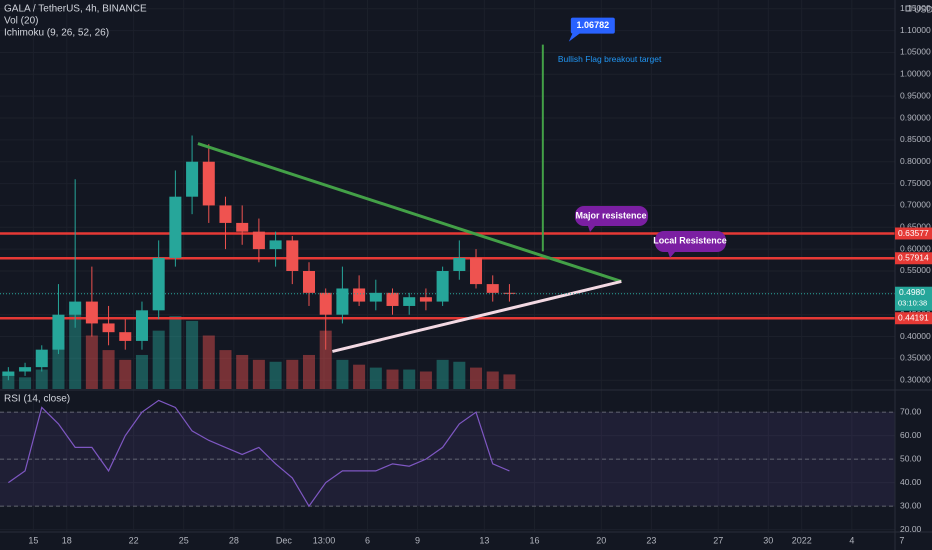 The image size is (932, 550). I want to click on y-tick-label: 0.90000, so click(915, 117).